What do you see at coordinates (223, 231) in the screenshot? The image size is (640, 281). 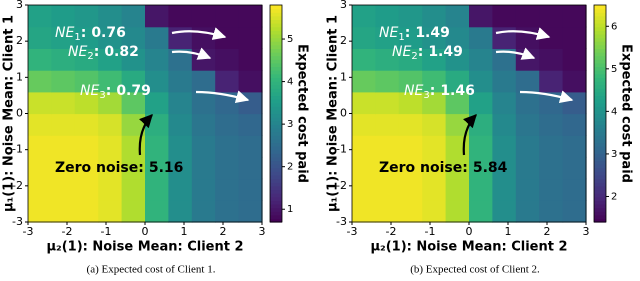 I see `x-tick-label: 2` at bounding box center [223, 231].